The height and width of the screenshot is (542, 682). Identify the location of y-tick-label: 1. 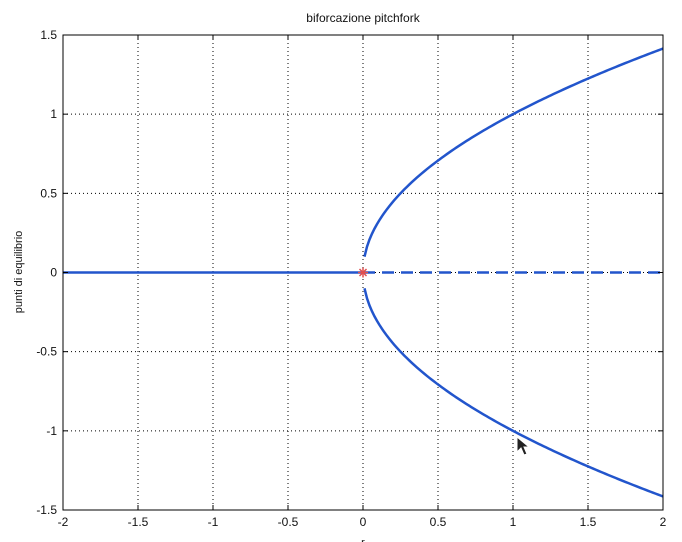
(53, 114).